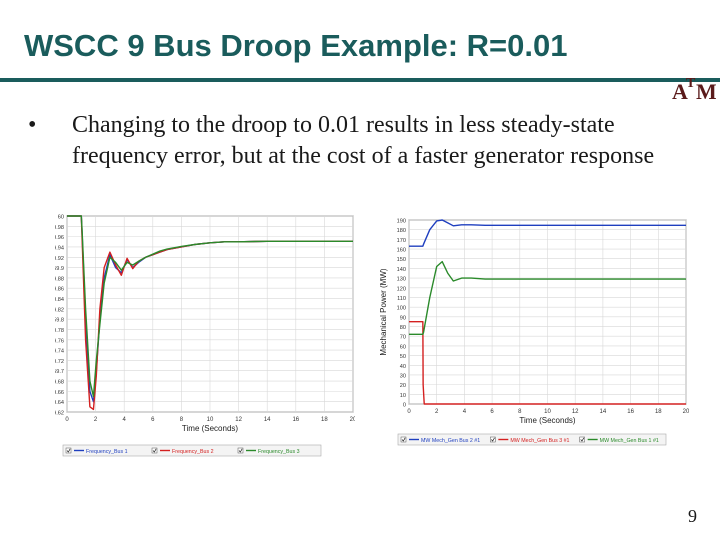 The width and height of the screenshot is (720, 540). Describe the element at coordinates (403, 357) in the screenshot. I see `y-tick-label: 50` at that location.